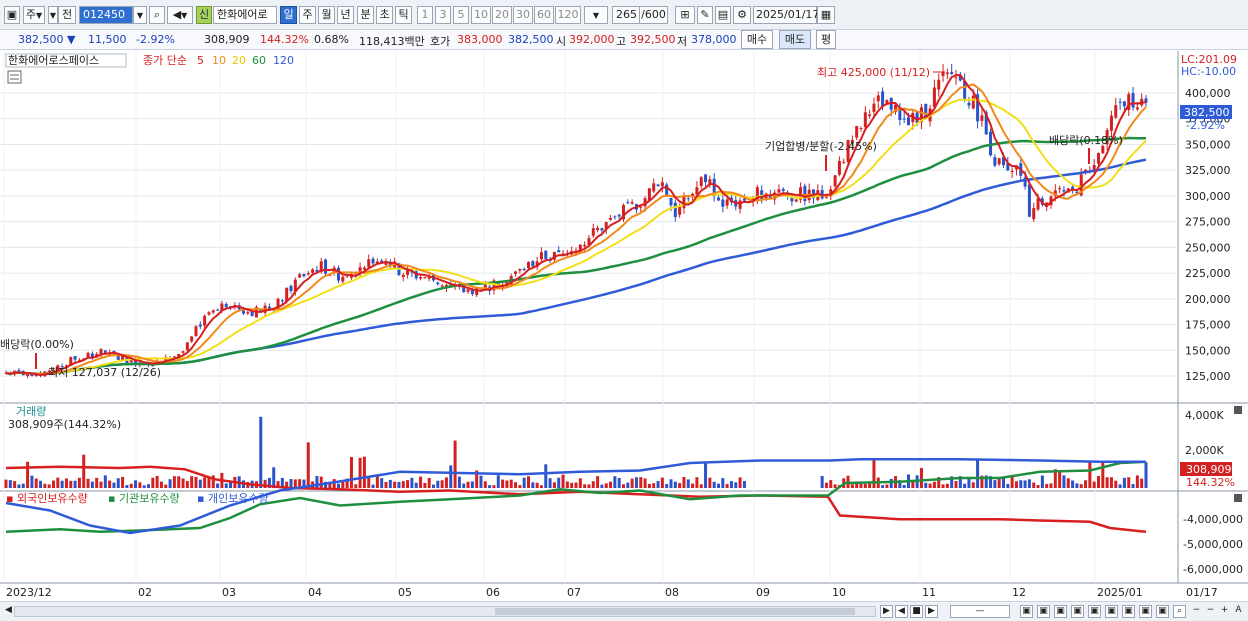 This screenshot has width=1248, height=621. I want to click on x-axis-label: 12, so click(1019, 592).